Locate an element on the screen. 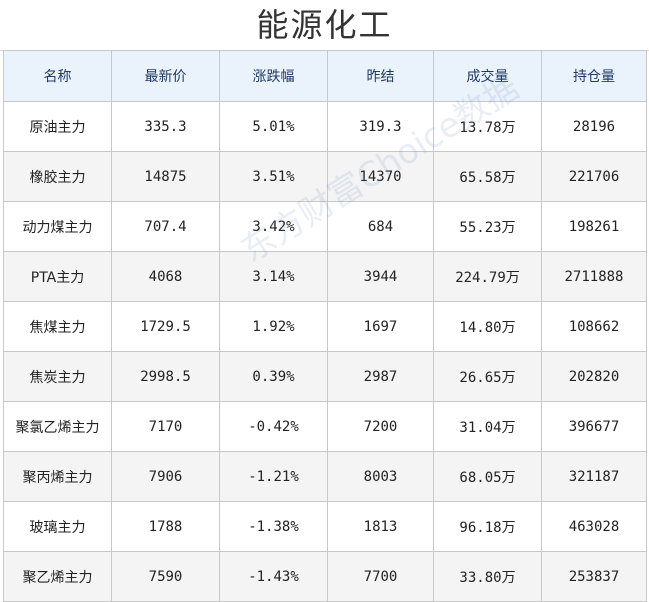  column-header-volume: 成交量 is located at coordinates (487, 76).